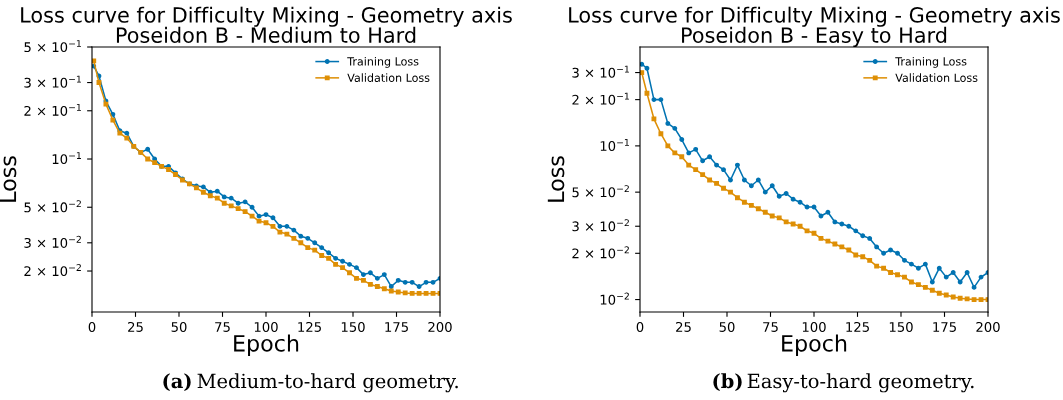  Describe the element at coordinates (843, 383) in the screenshot. I see `text: (b) Easy-to-hard geometry.` at that location.